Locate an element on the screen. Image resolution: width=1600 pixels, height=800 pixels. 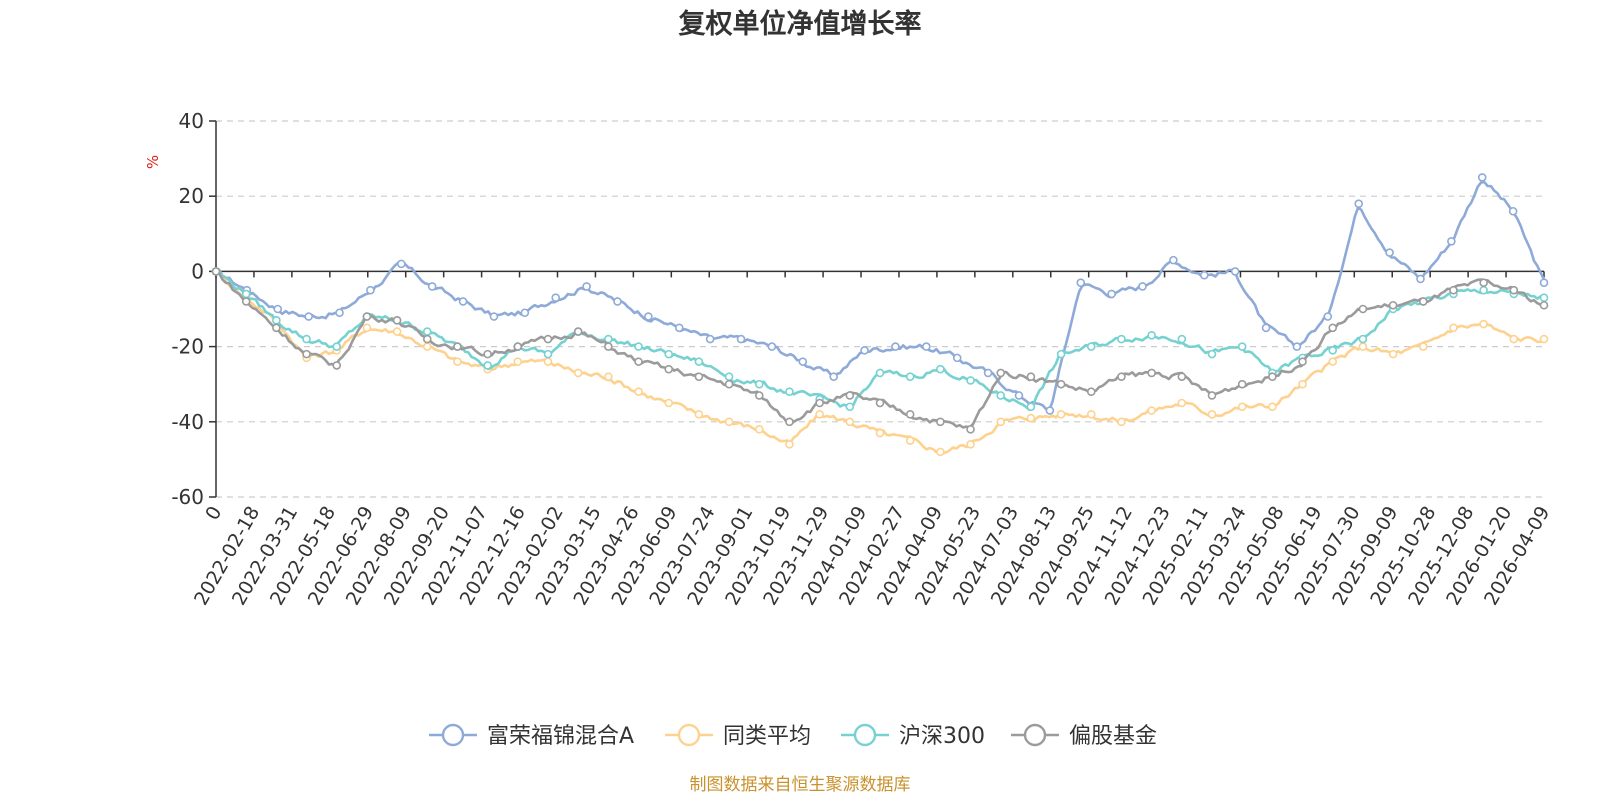
legend: 富荣福锦混合A 同类平均 沪深300 偏股基金 is located at coordinates (793, 736).